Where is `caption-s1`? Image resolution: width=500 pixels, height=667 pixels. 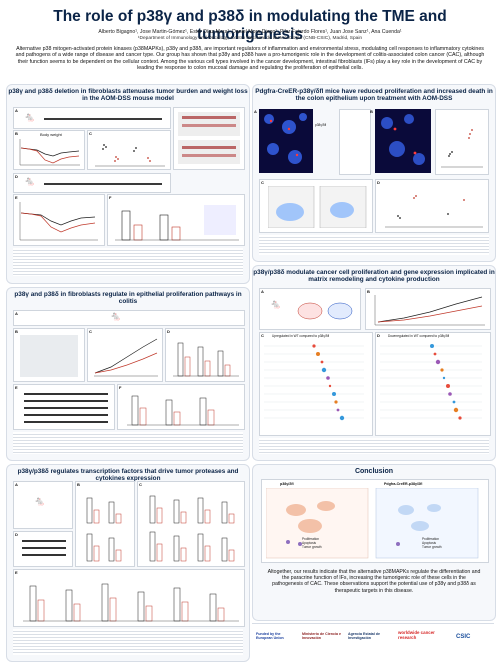 caption-s1 is located at coordinates (128, 262).